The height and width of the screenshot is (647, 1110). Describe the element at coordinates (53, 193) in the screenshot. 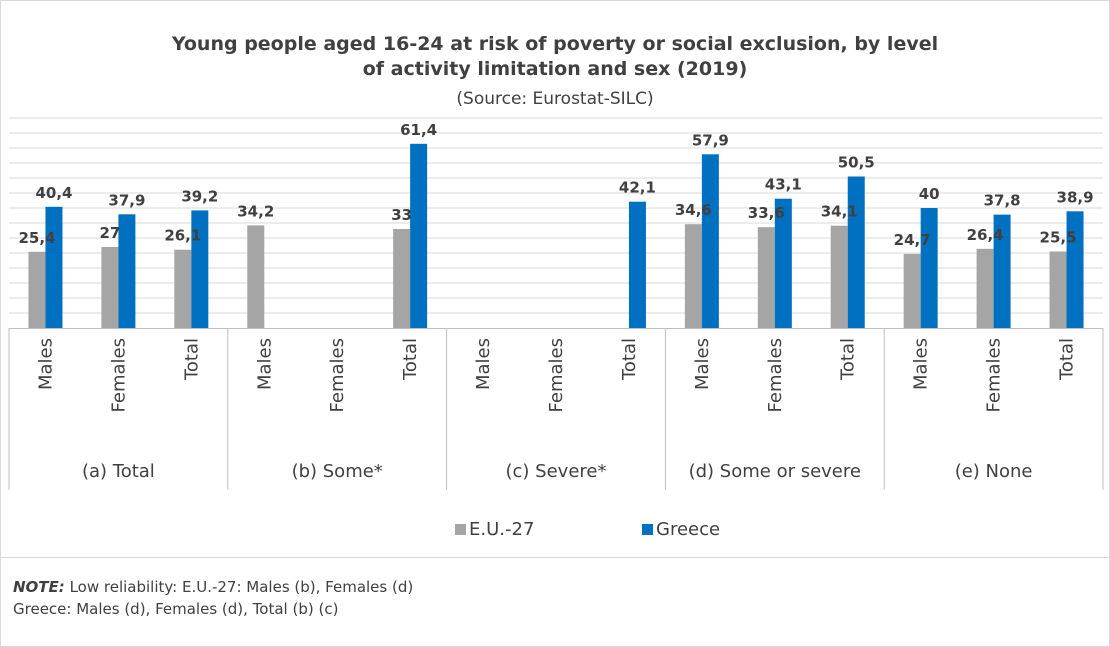

I see `data-label: 40,4` at that location.